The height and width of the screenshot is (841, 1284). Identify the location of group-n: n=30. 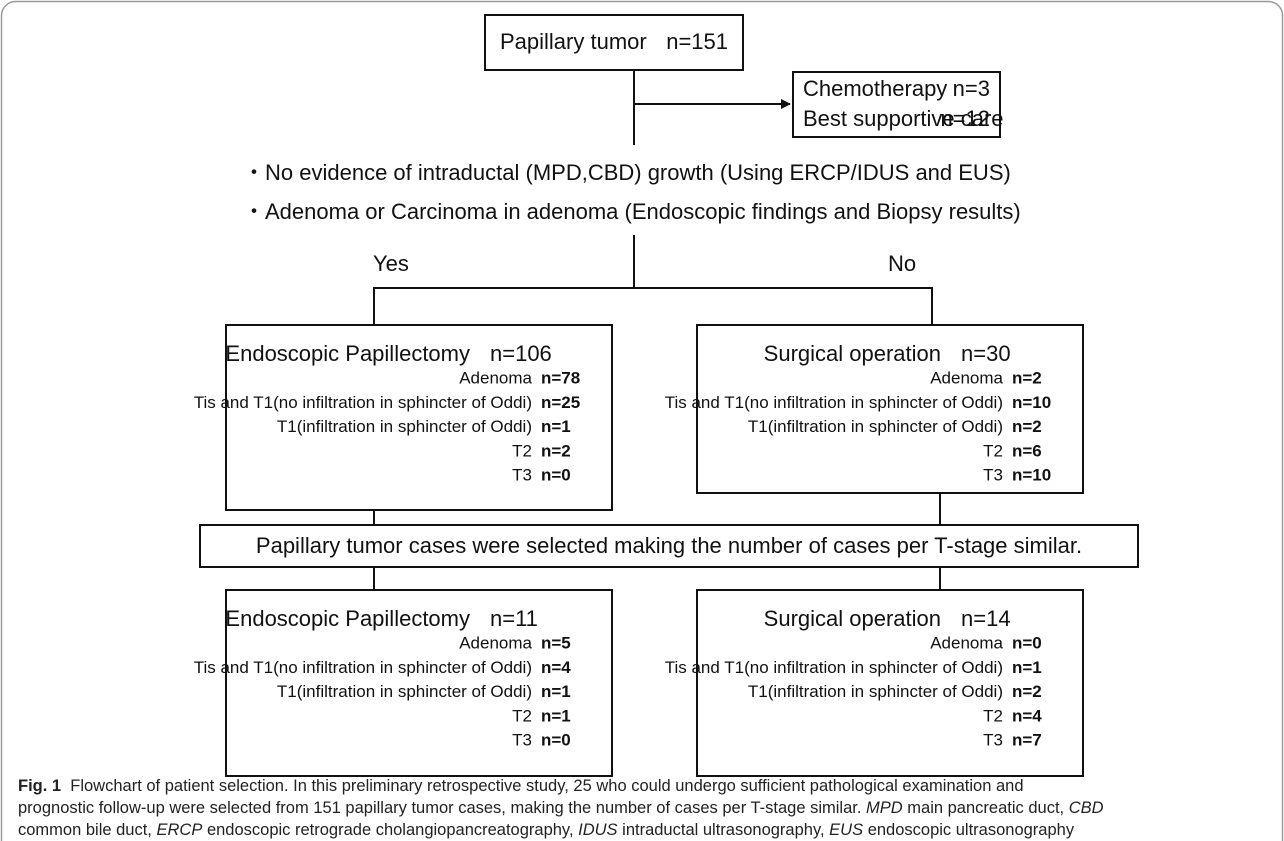
(986, 353).